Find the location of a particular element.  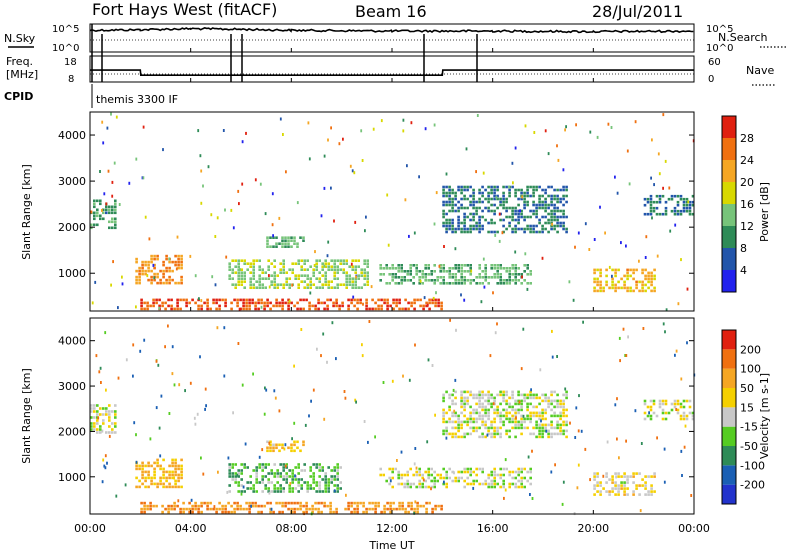

velocity-colorbar-tick: -200 is located at coordinates (752, 485).